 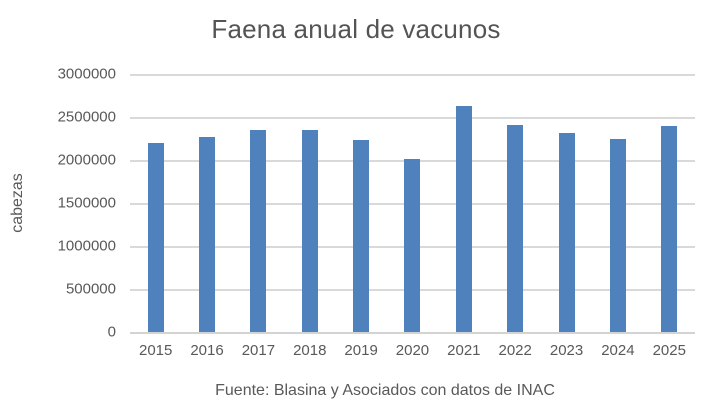 I want to click on x-tick-label: 2016, so click(x=207, y=350).